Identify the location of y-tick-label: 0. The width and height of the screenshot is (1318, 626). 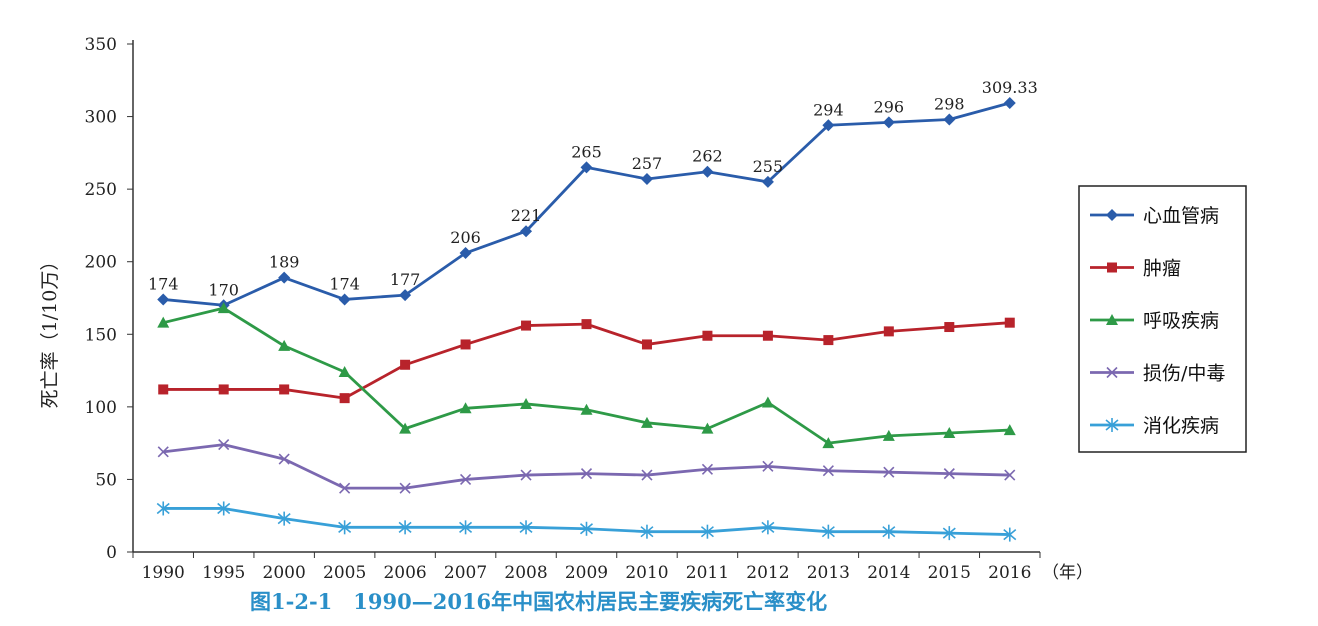
(111, 553).